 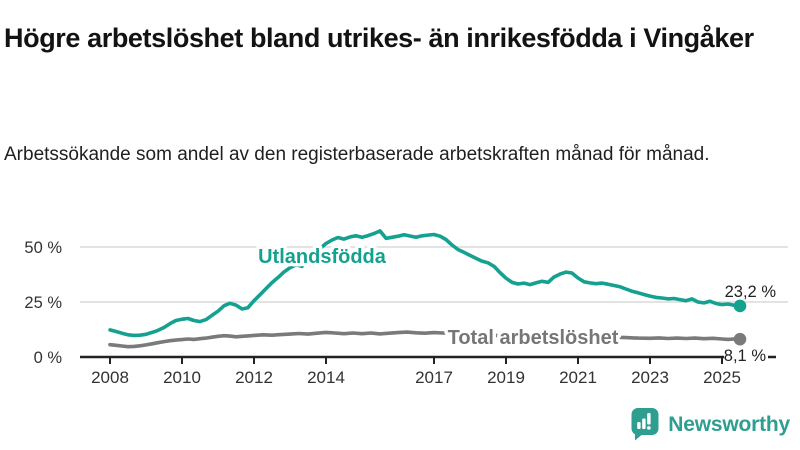 I want to click on x-tick-label-2008: 2008, so click(x=110, y=377).